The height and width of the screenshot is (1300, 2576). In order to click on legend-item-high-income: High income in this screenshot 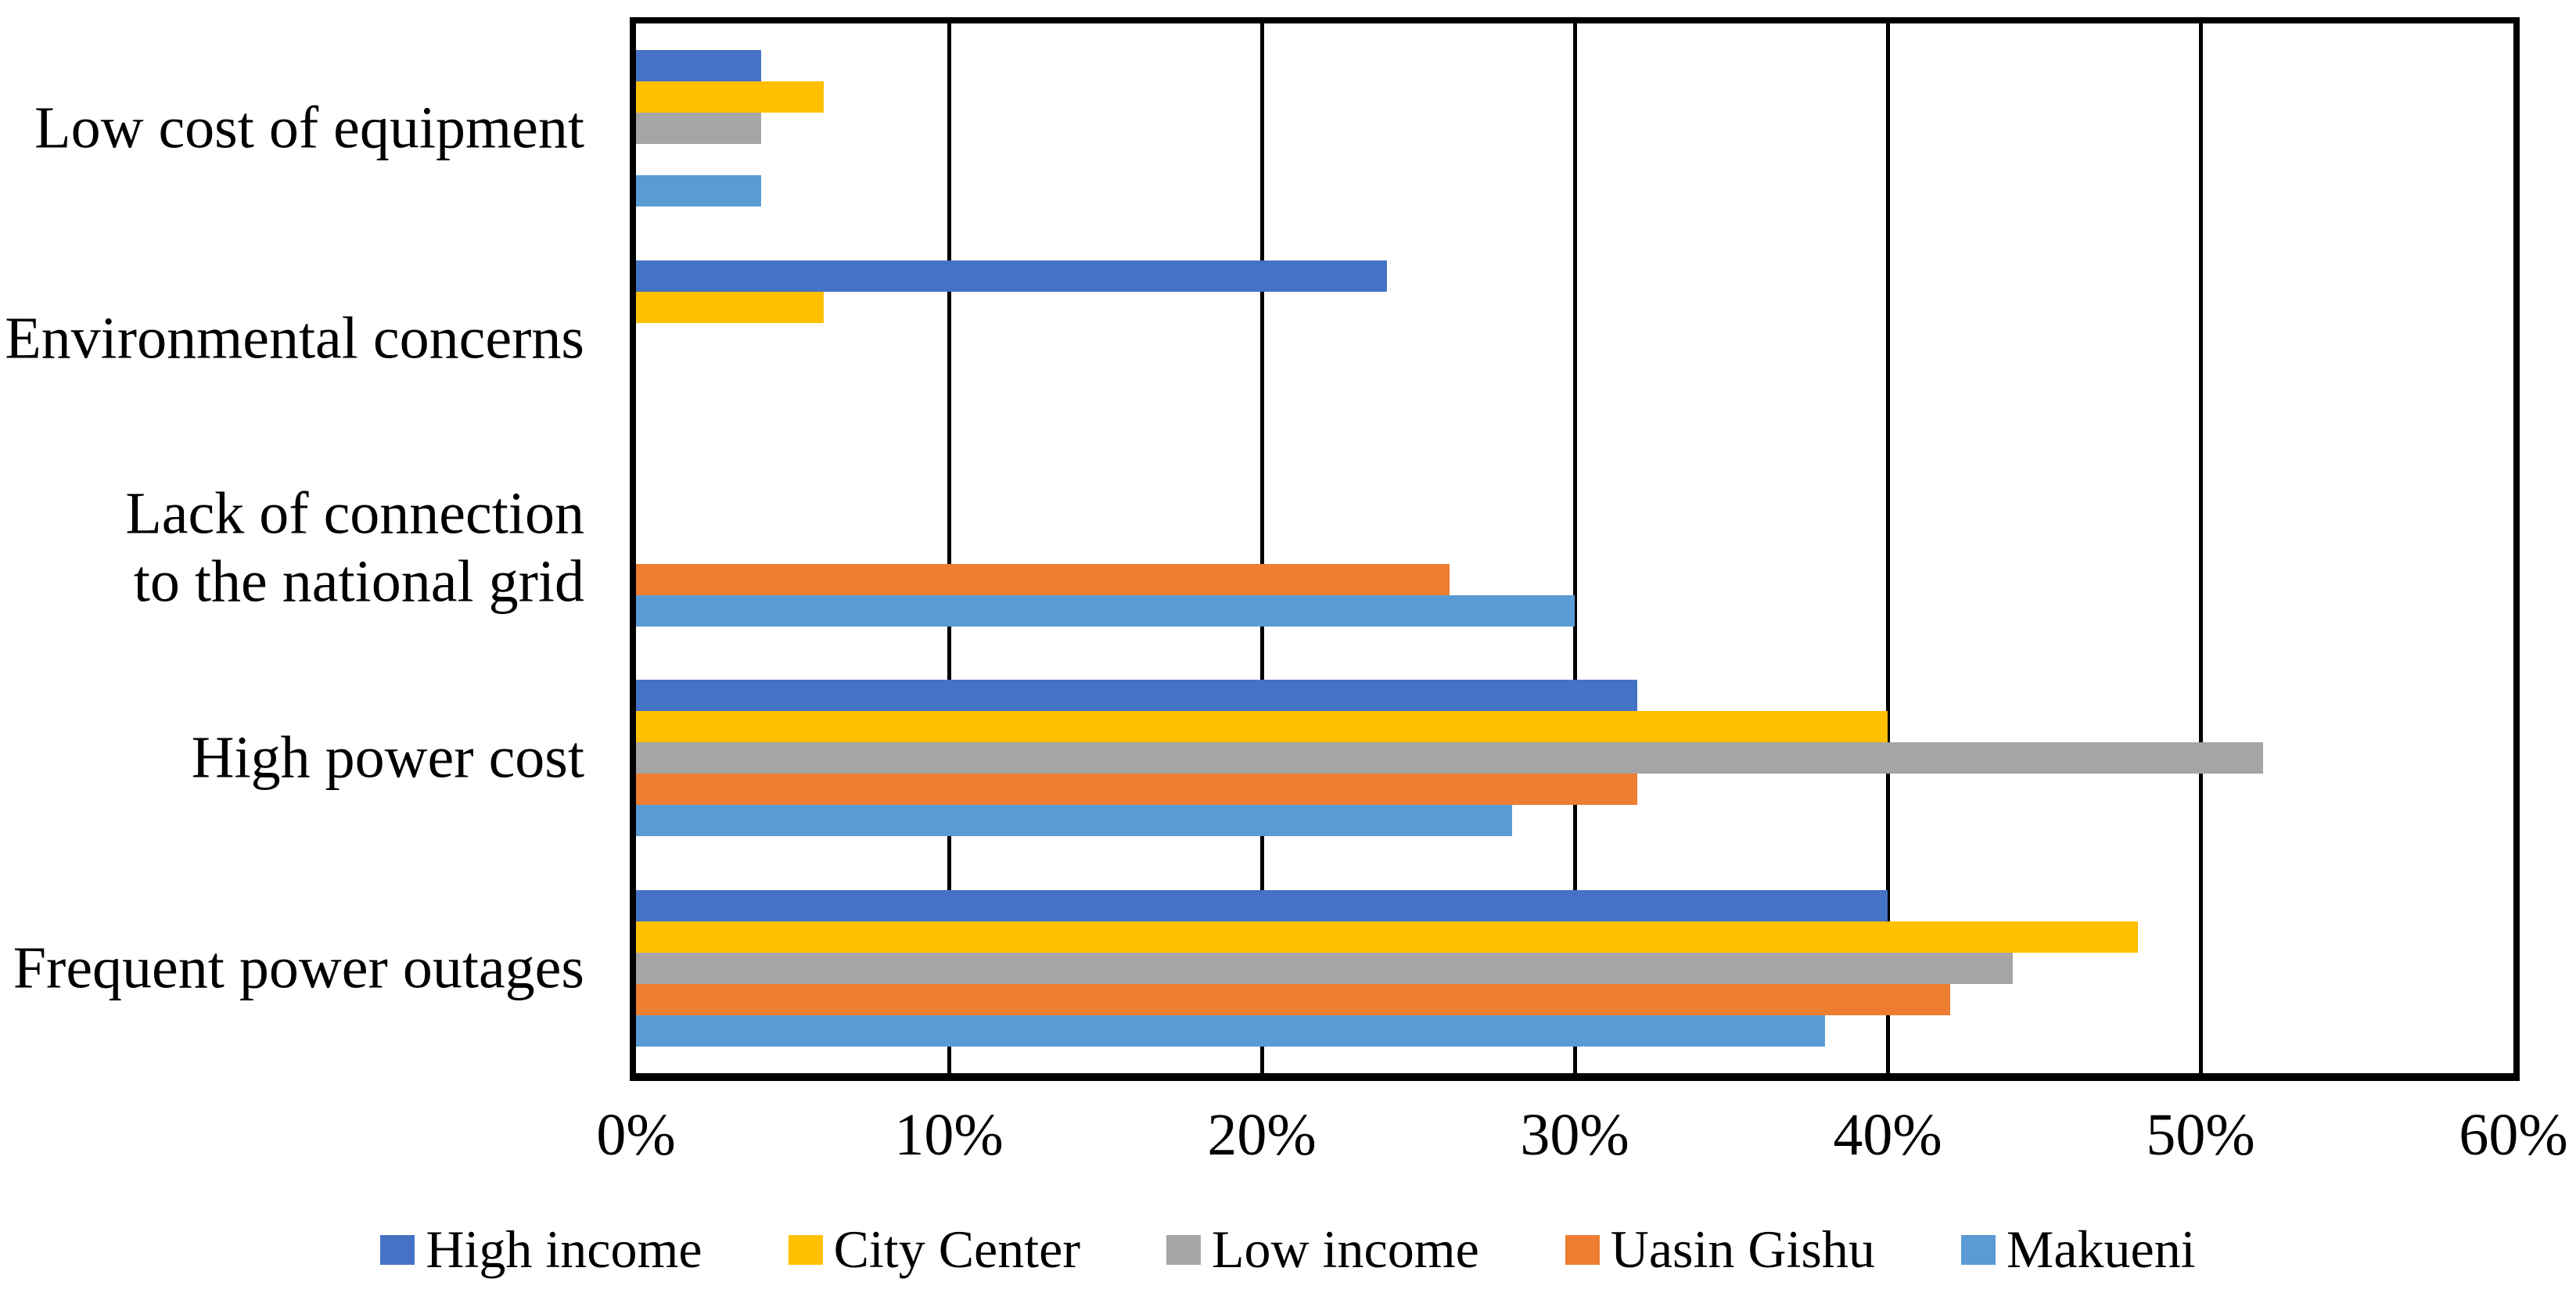, I will do `click(541, 1250)`.